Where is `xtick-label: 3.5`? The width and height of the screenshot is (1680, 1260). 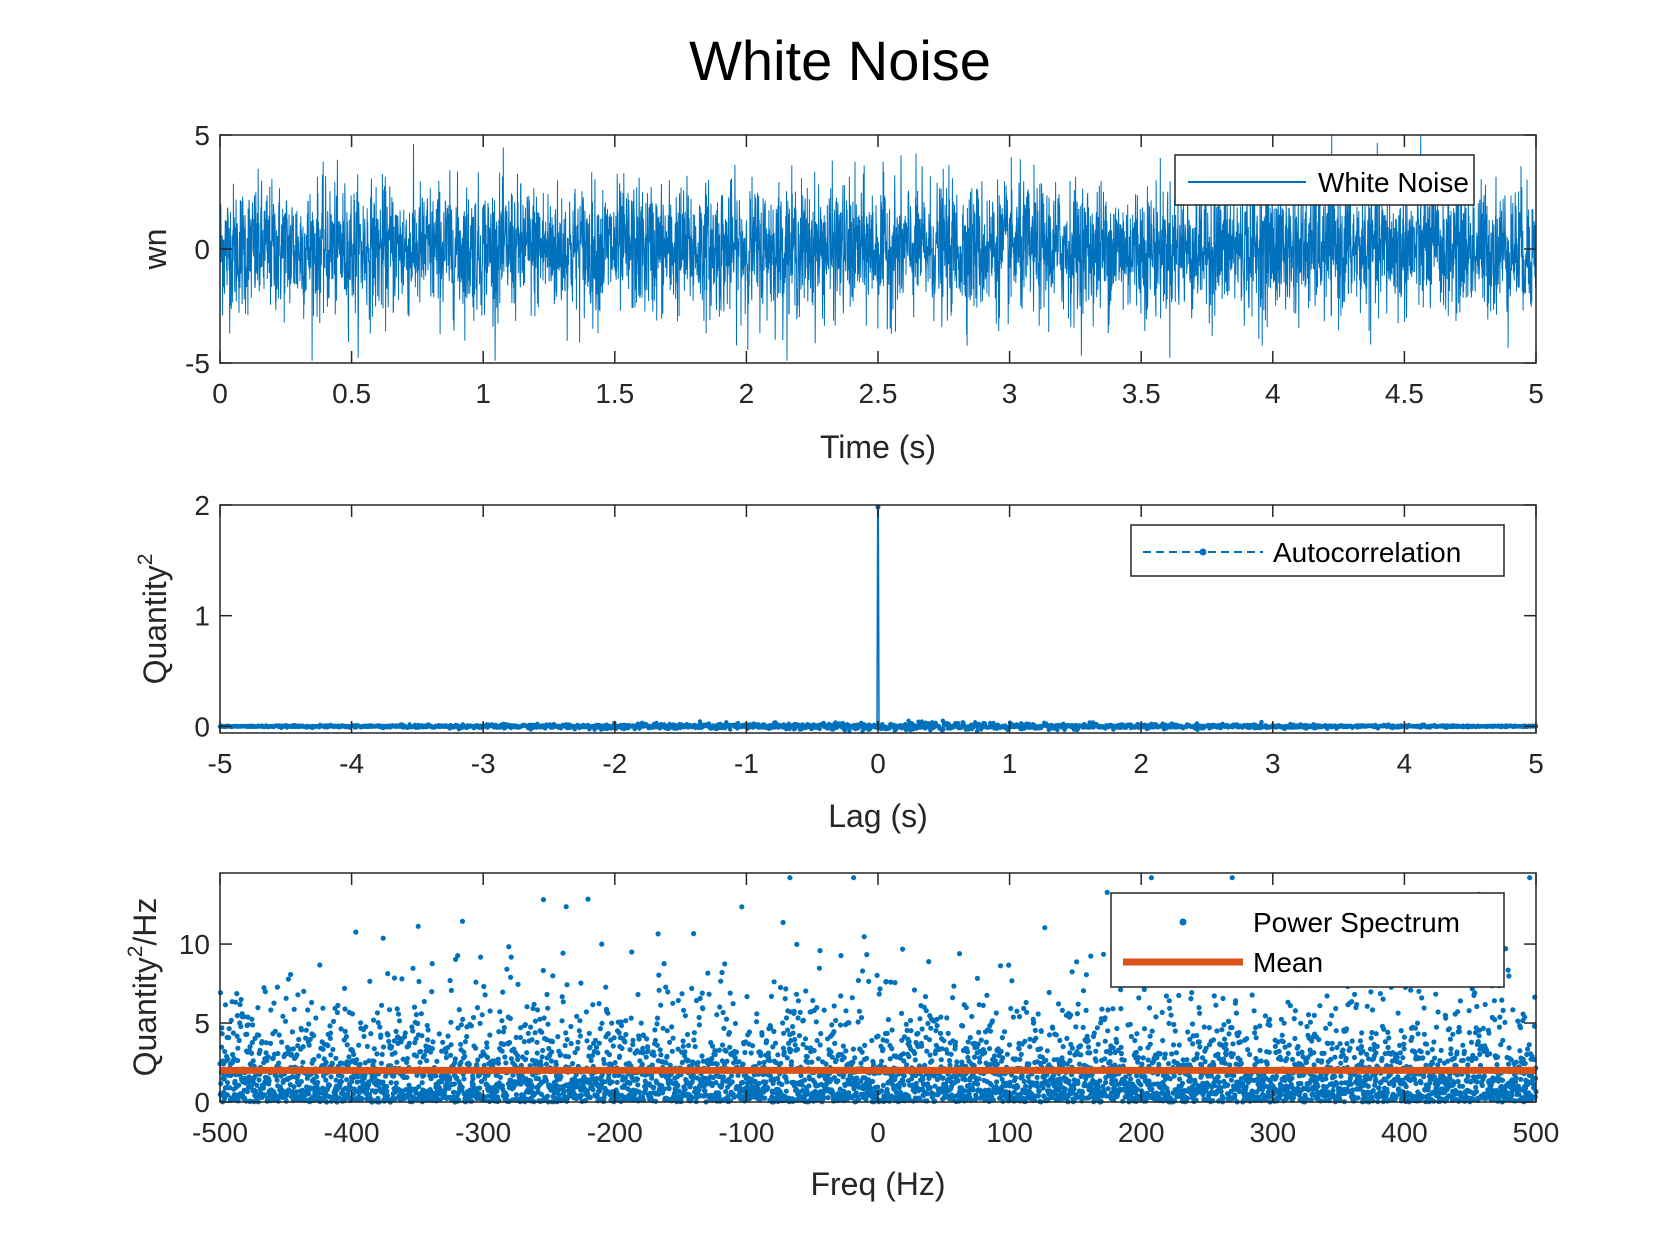
xtick-label: 3.5 is located at coordinates (1141, 393).